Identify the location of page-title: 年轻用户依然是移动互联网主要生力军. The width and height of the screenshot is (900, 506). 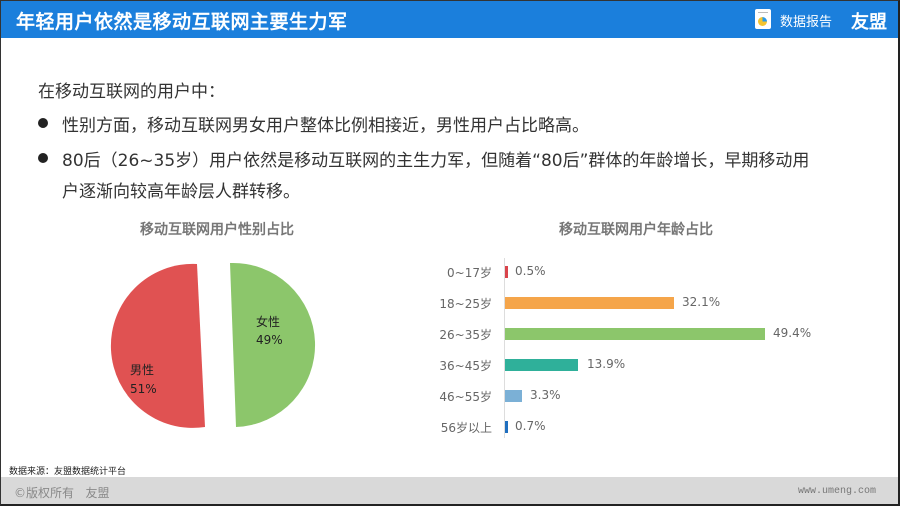
(182, 22).